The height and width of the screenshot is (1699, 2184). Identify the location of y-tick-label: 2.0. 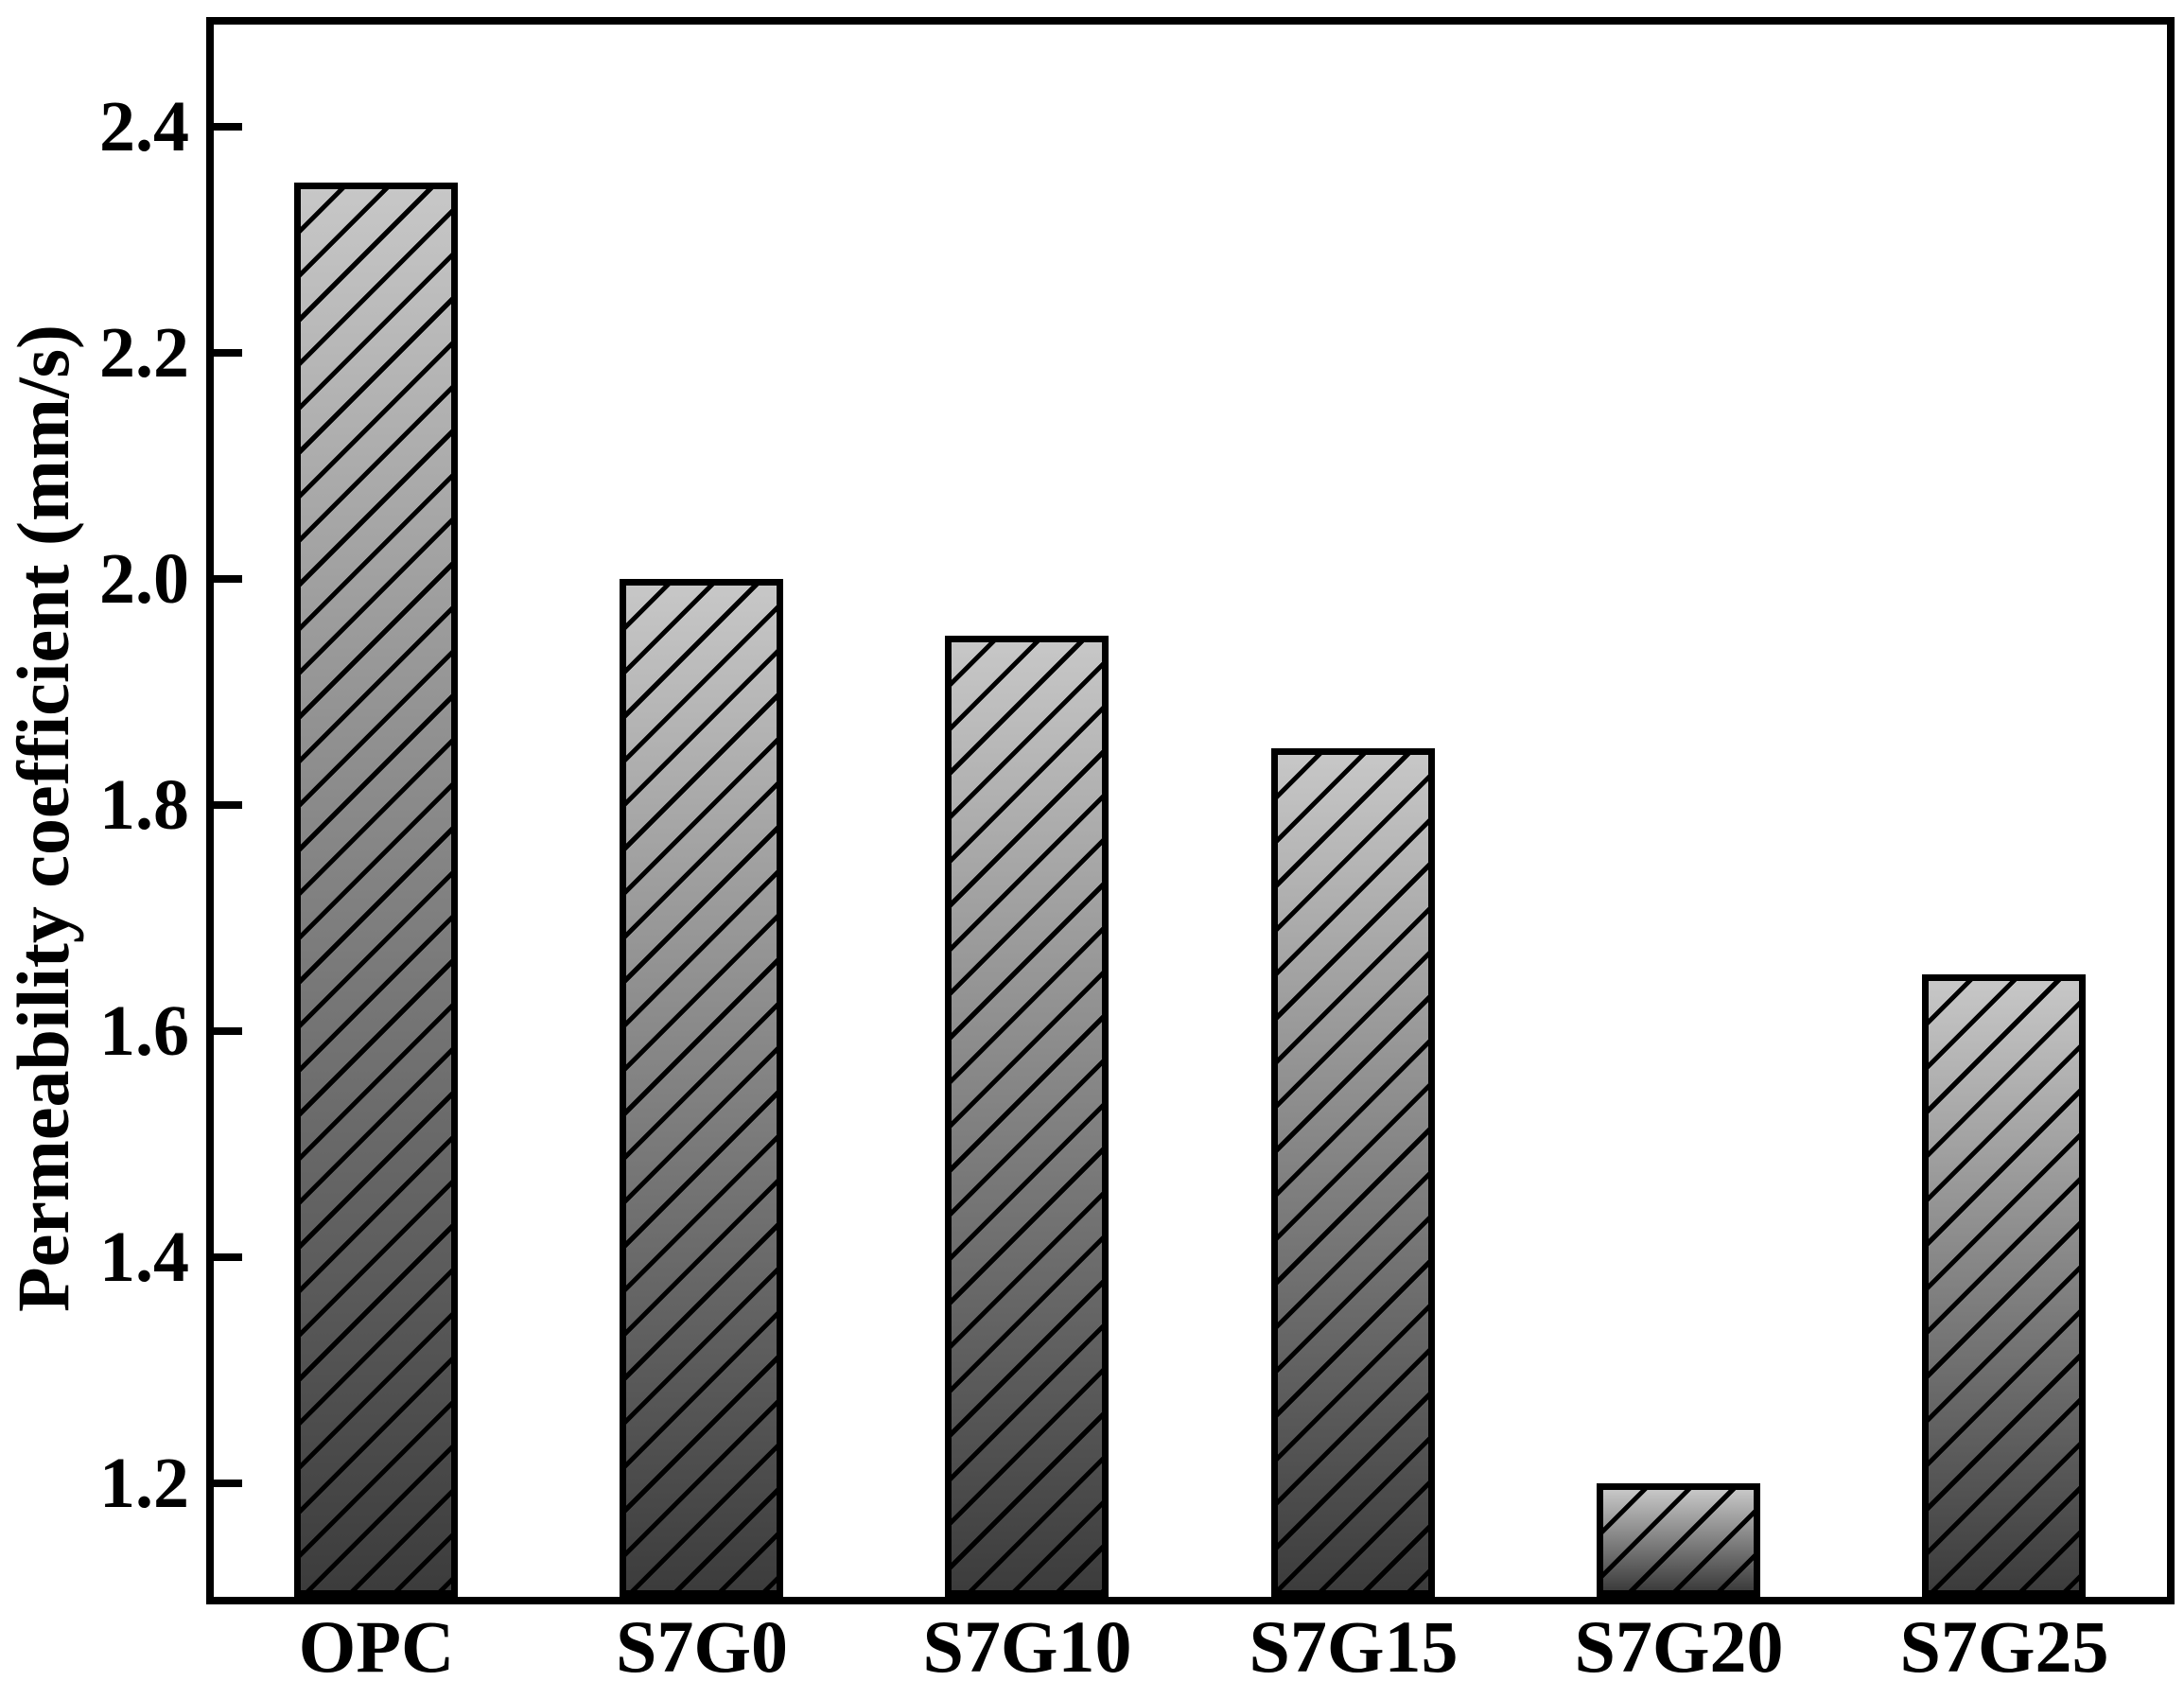
(144, 579).